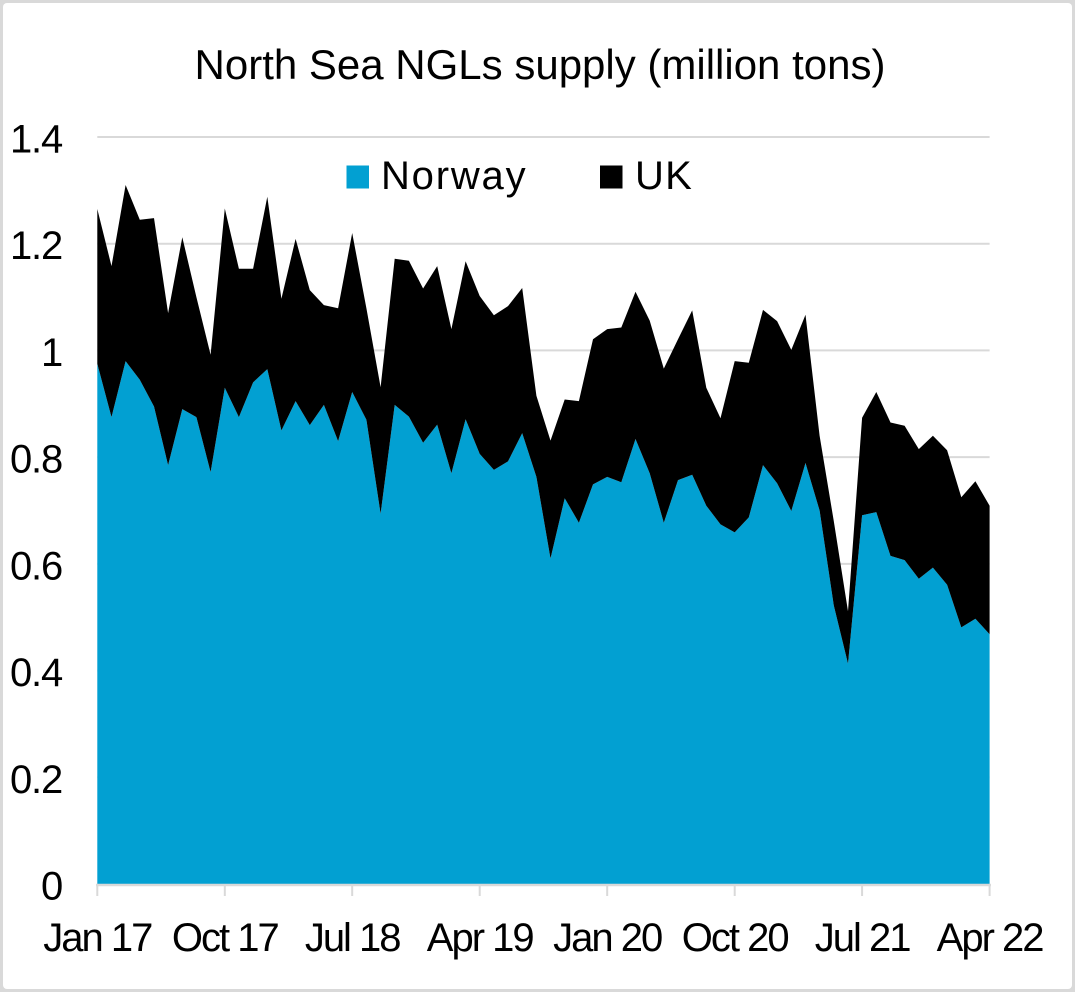  Describe the element at coordinates (36, 246) in the screenshot. I see `svg-text: 1.2` at that location.